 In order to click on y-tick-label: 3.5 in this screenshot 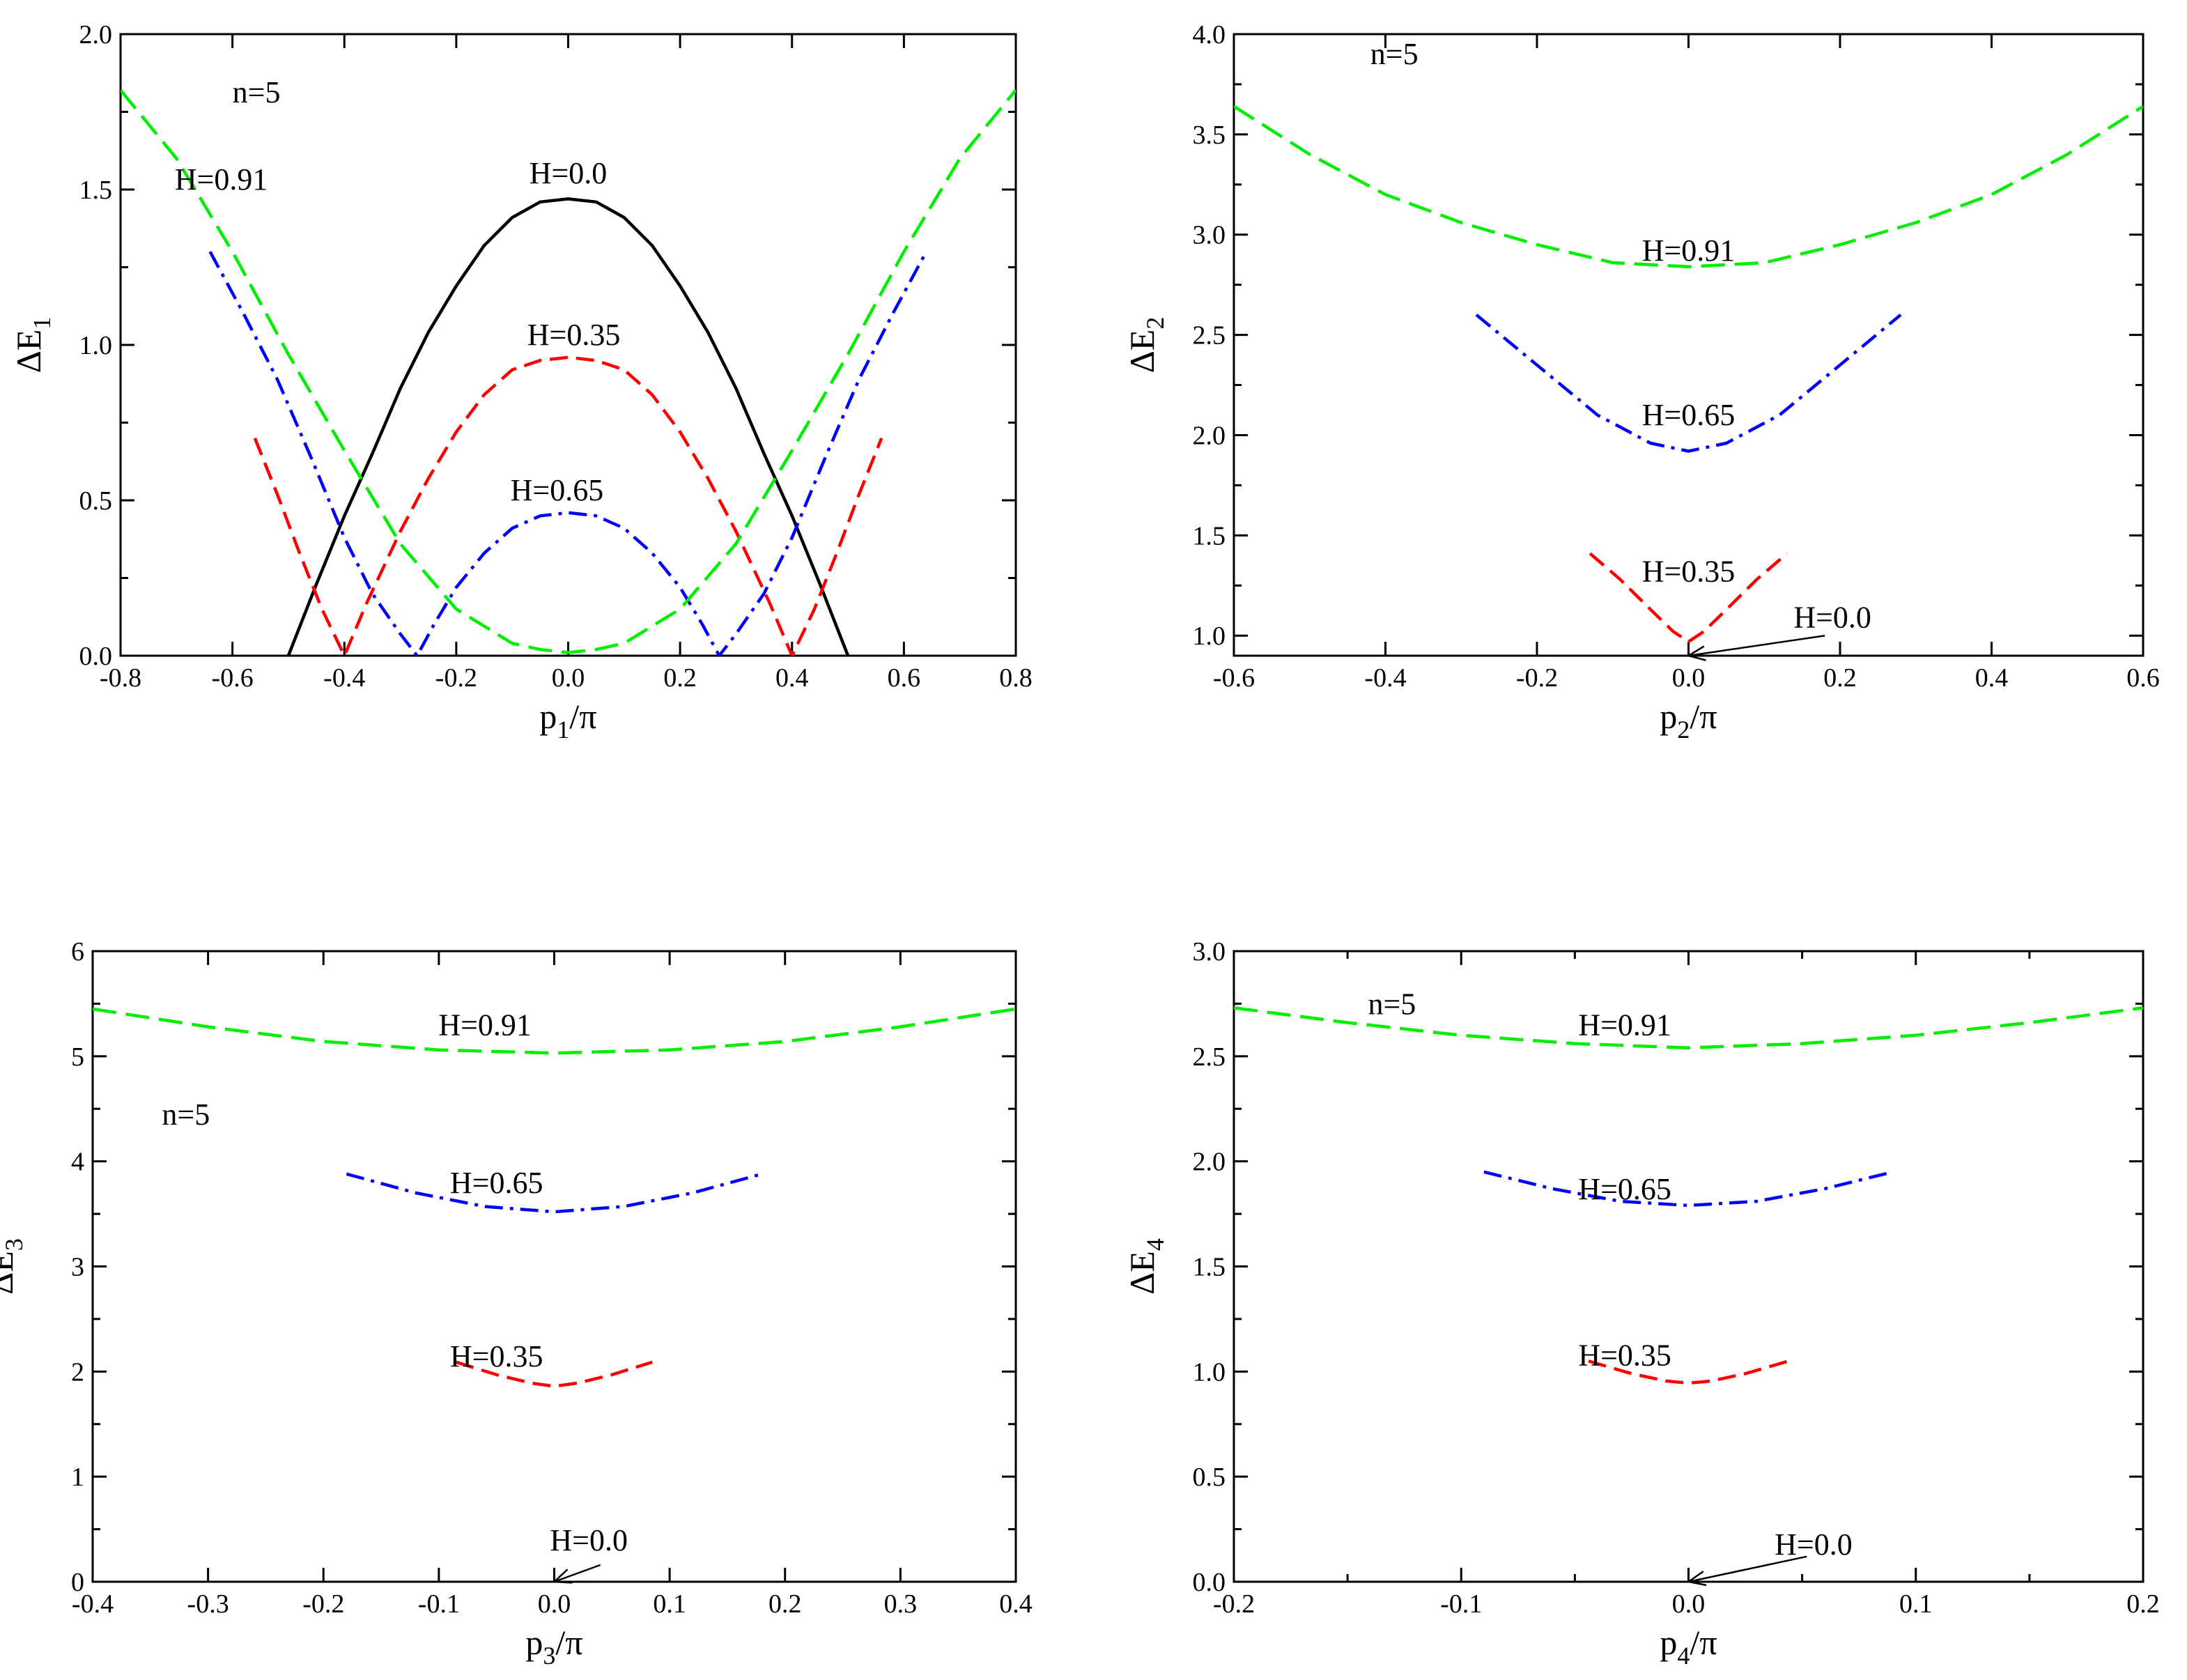, I will do `click(1209, 135)`.